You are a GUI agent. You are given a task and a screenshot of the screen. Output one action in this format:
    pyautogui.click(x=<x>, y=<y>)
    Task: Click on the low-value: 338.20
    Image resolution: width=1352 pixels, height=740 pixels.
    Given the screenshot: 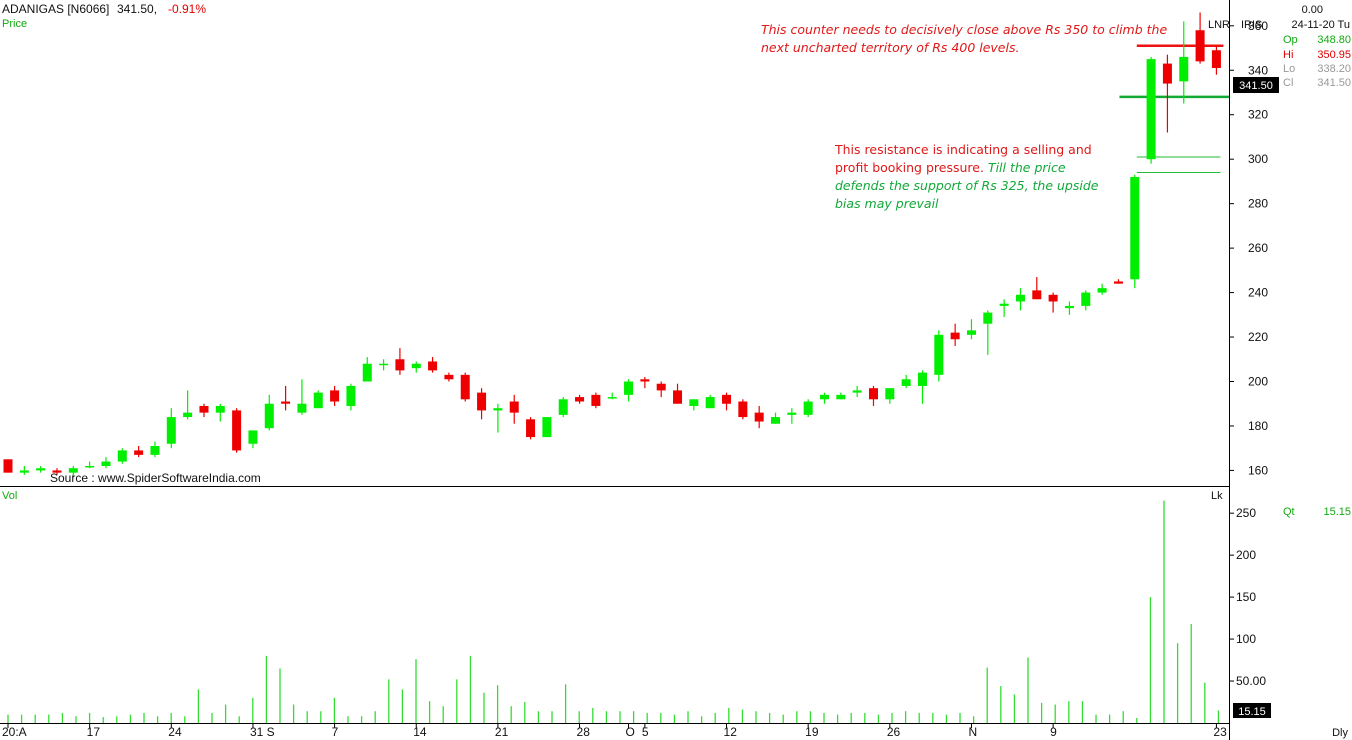 What is the action you would take?
    pyautogui.click(x=1334, y=69)
    